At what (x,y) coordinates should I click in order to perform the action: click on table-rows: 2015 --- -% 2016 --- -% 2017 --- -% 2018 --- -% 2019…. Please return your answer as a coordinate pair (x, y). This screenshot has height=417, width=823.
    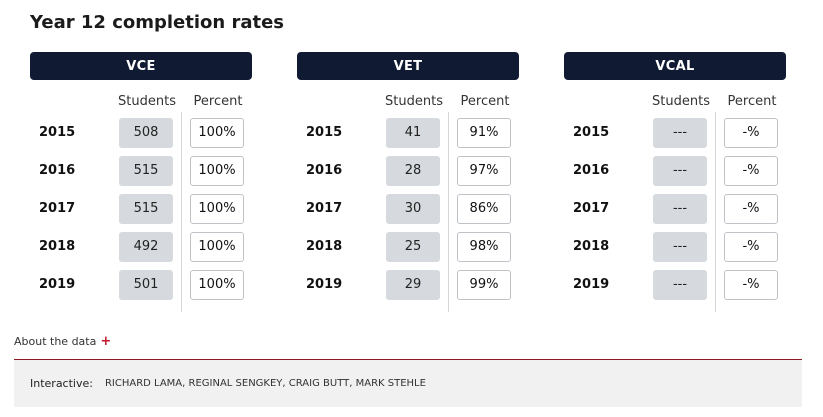
    Looking at the image, I should click on (675, 212).